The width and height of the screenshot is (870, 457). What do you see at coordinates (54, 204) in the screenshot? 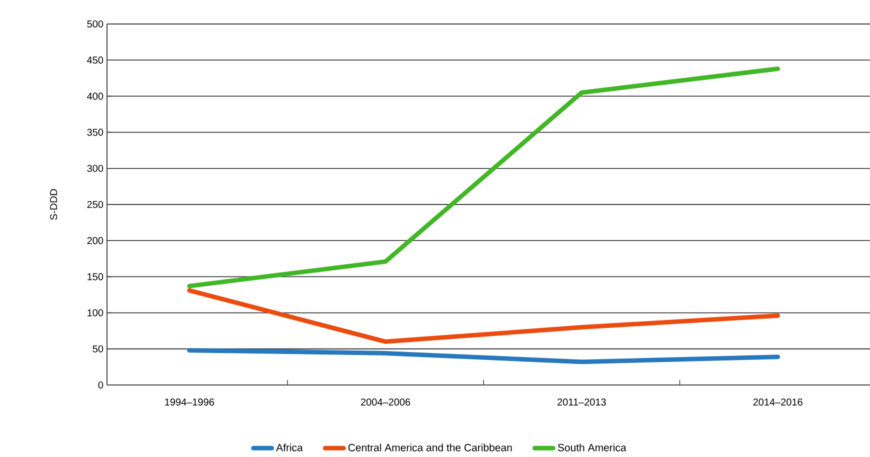
I see `y-axis-title: S-DDD` at bounding box center [54, 204].